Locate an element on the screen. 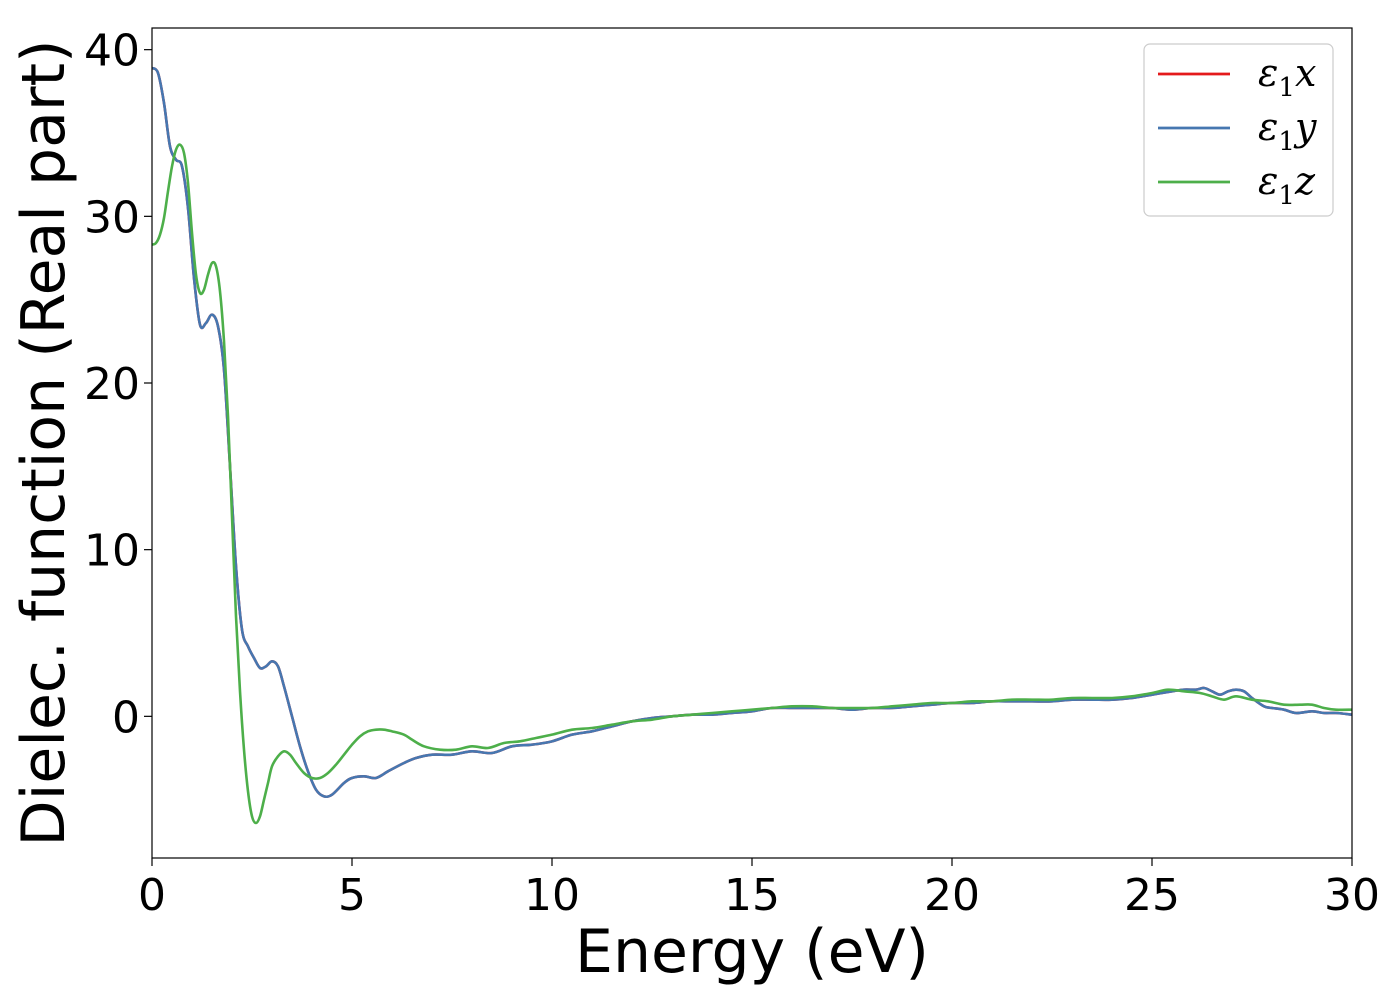 This screenshot has height=1000, width=1400. y-tick-label: 40 is located at coordinates (112, 51).